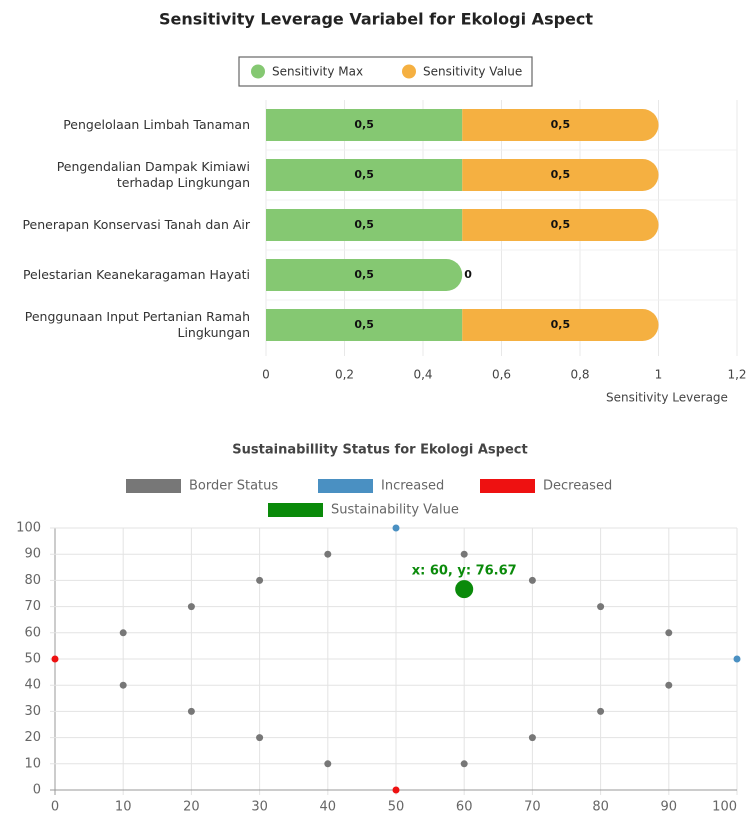  What do you see at coordinates (32, 659) in the screenshot?
I see `y-tick-label: 50` at bounding box center [32, 659].